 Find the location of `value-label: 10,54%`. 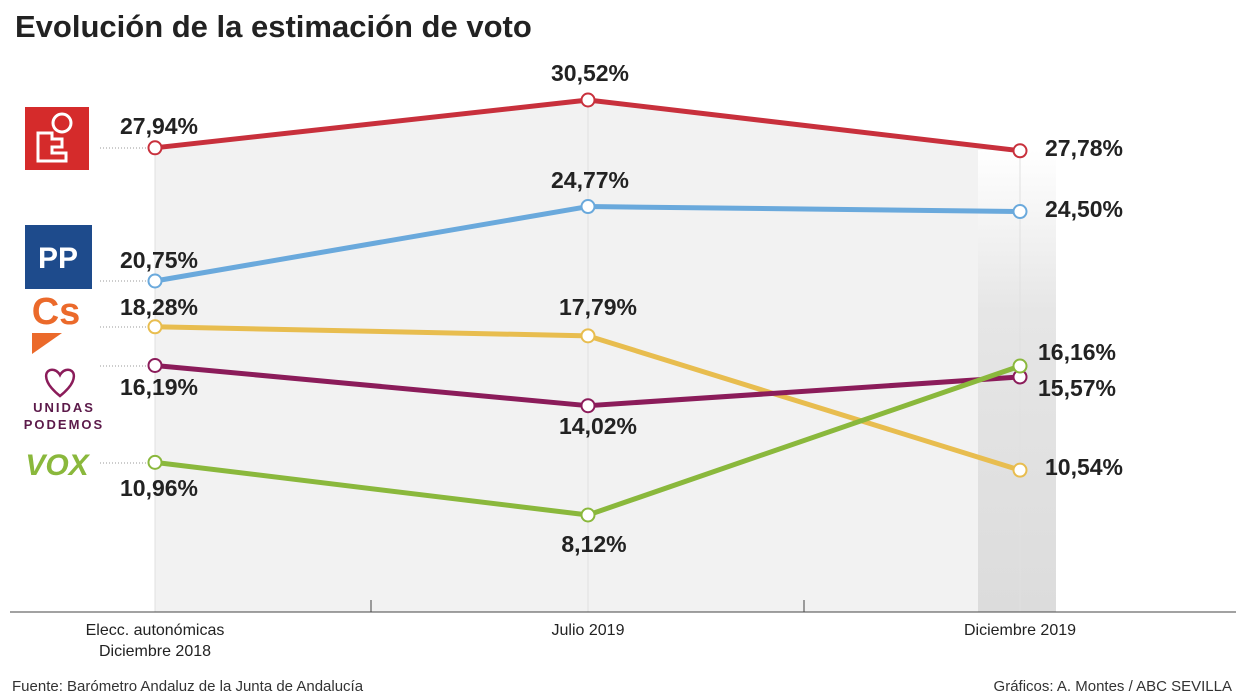

value-label: 10,54% is located at coordinates (1084, 467).